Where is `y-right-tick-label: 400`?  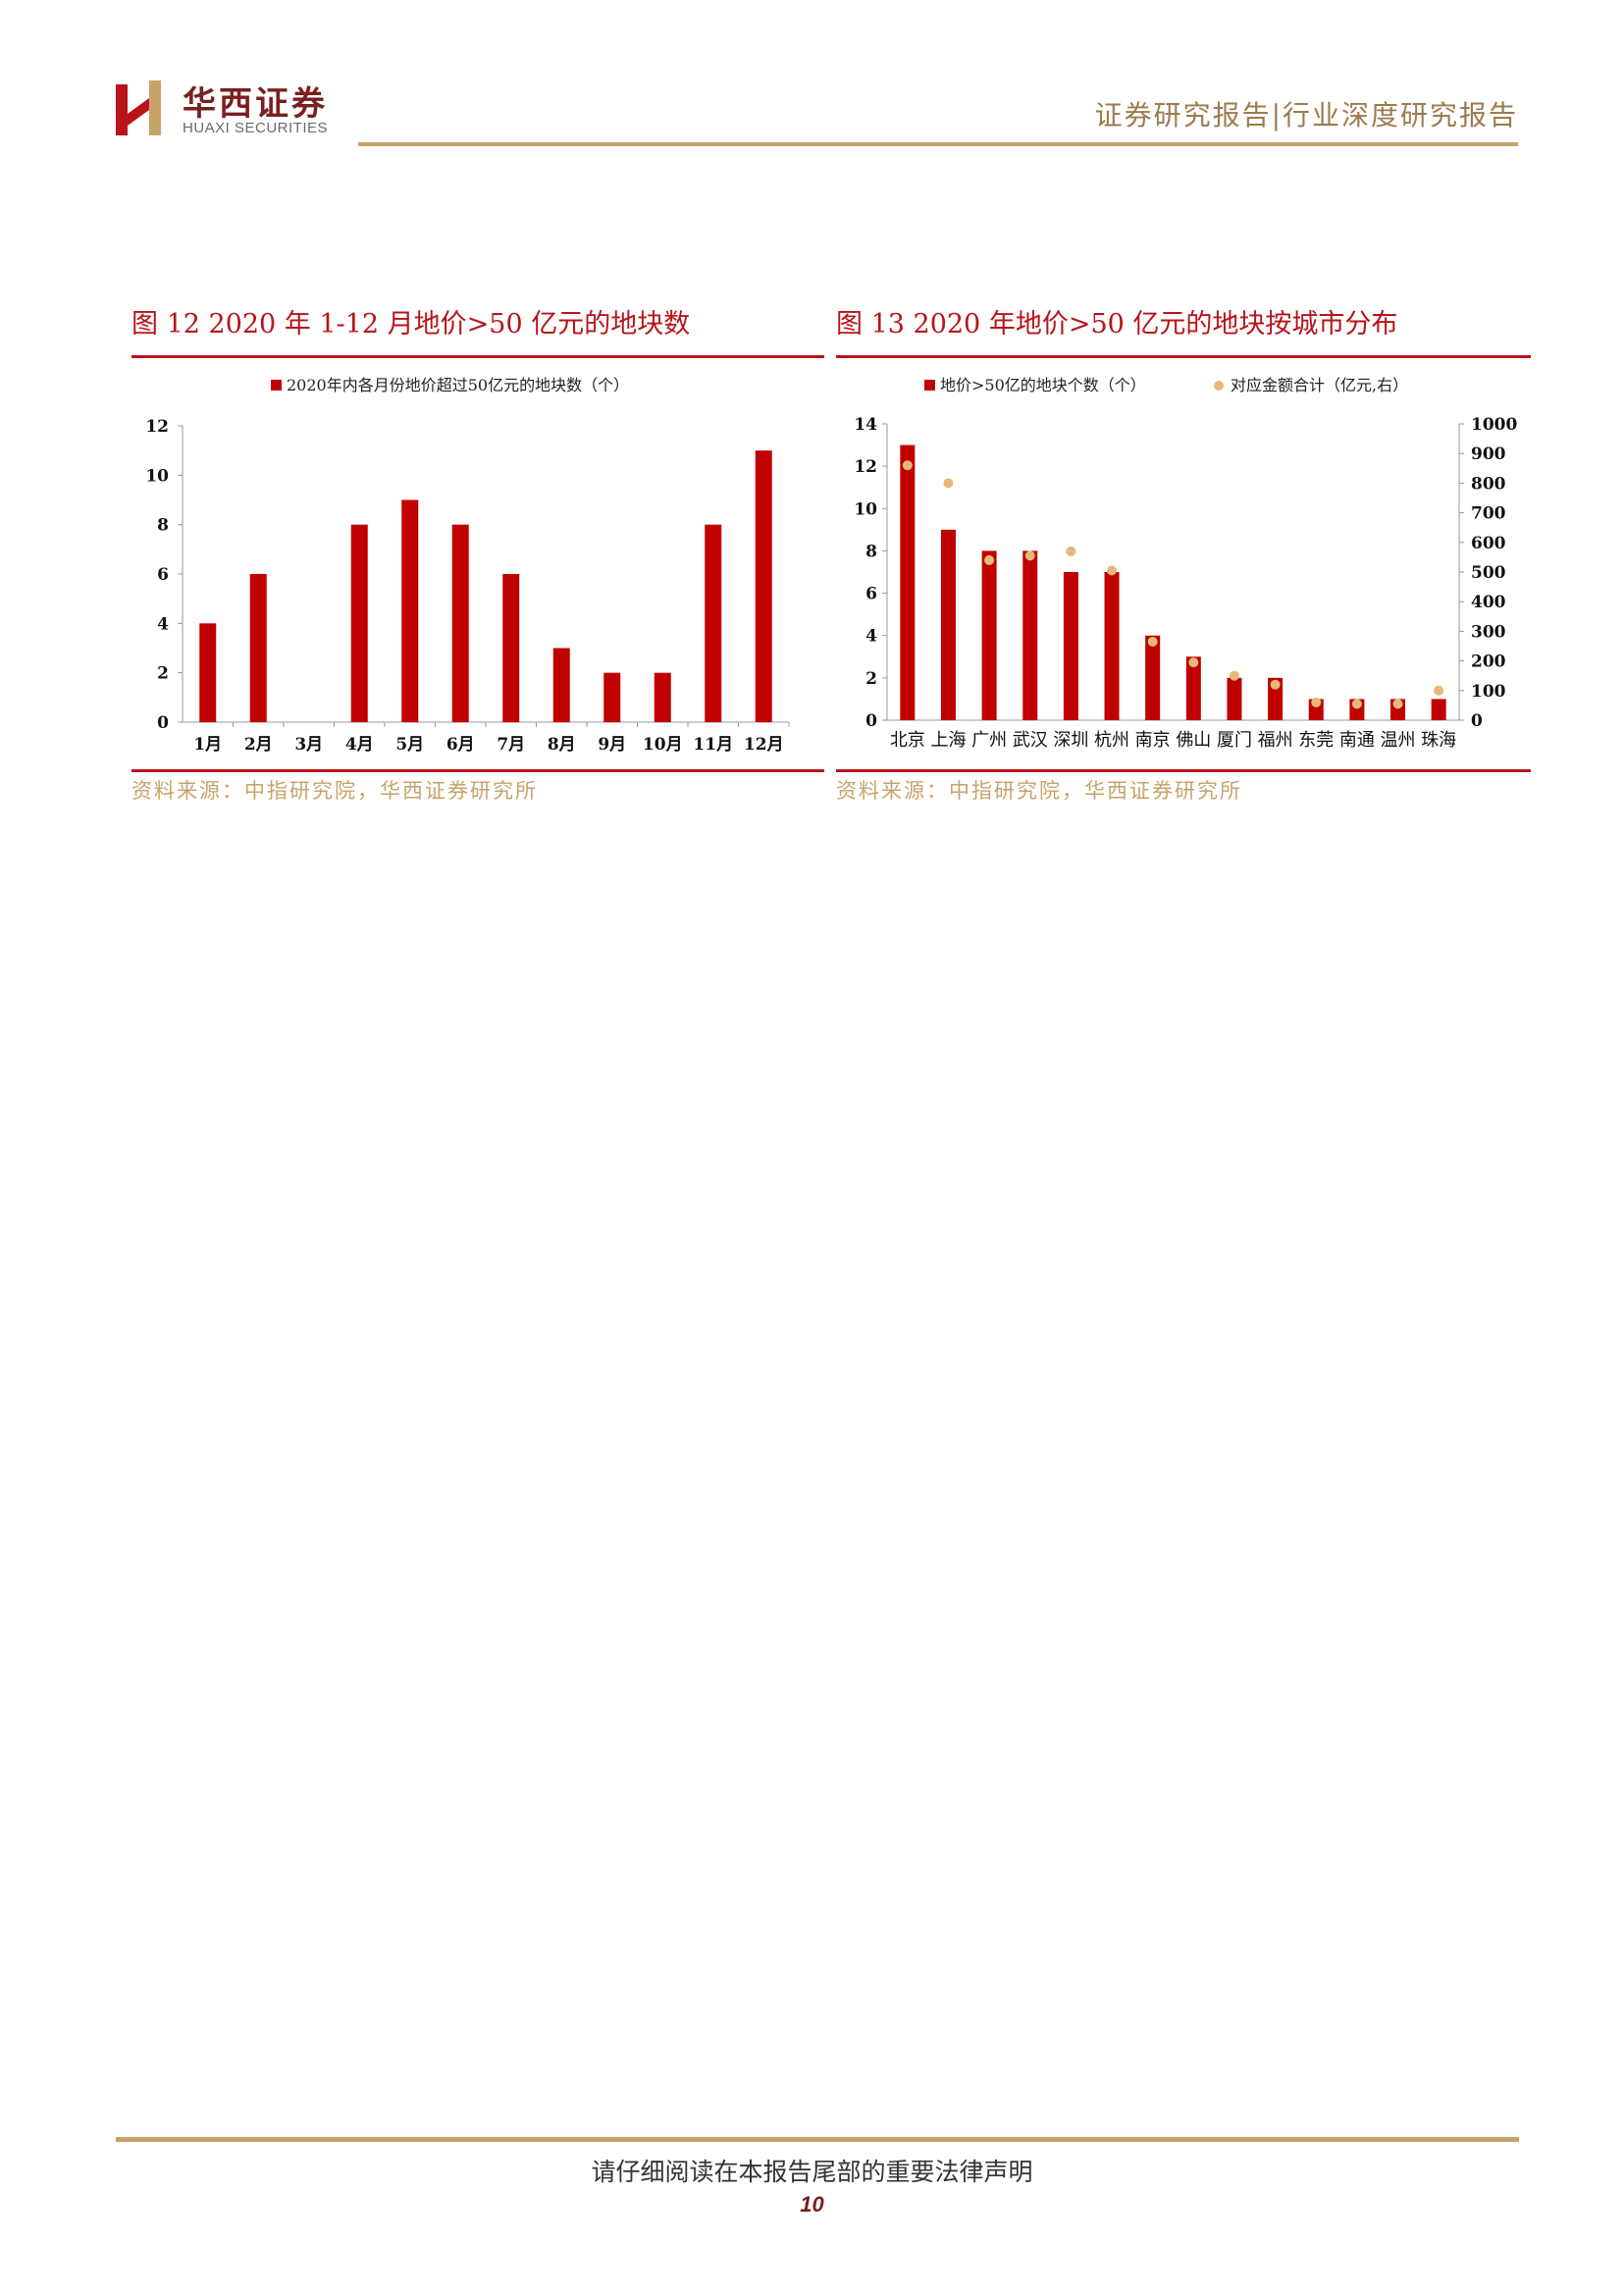
y-right-tick-label: 400 is located at coordinates (1488, 602).